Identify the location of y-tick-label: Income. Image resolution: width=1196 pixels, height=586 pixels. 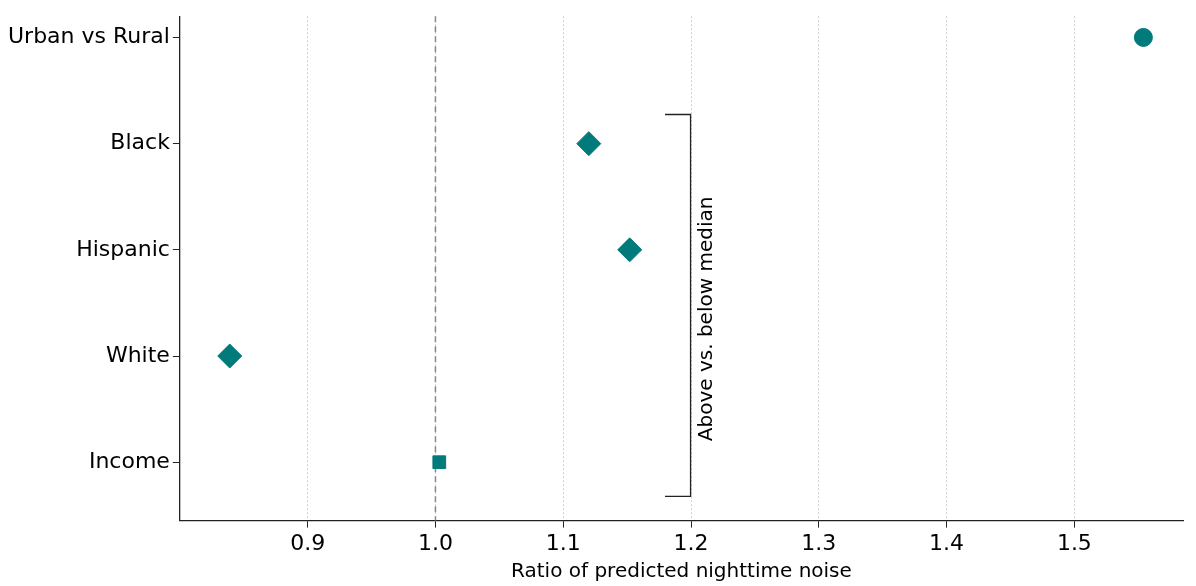
(129, 460).